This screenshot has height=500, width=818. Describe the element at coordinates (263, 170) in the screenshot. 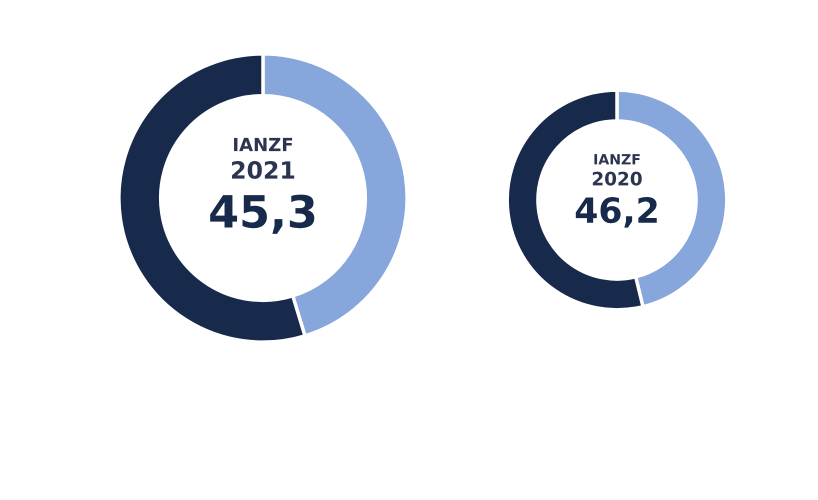

I see `text: 2021` at that location.